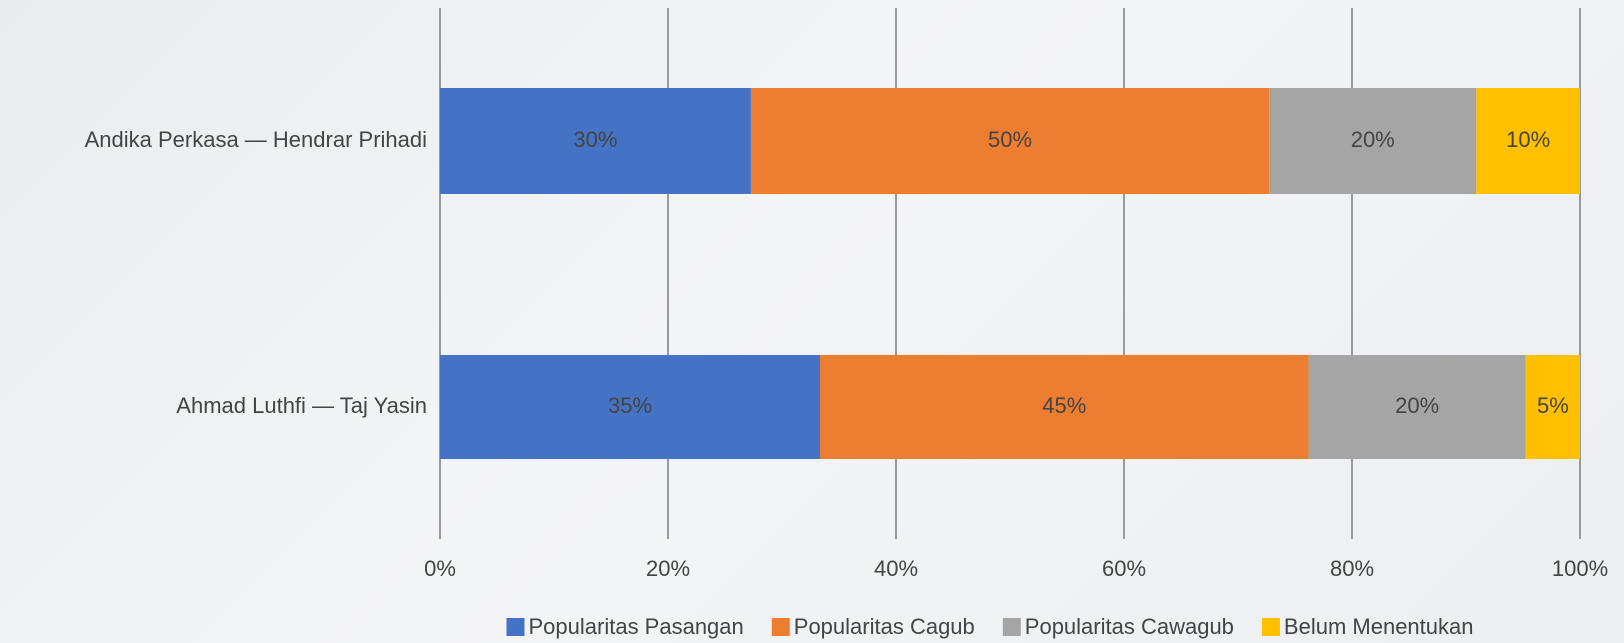 The height and width of the screenshot is (643, 1624). What do you see at coordinates (1379, 626) in the screenshot?
I see `legend-label: Belum Menentukan` at bounding box center [1379, 626].